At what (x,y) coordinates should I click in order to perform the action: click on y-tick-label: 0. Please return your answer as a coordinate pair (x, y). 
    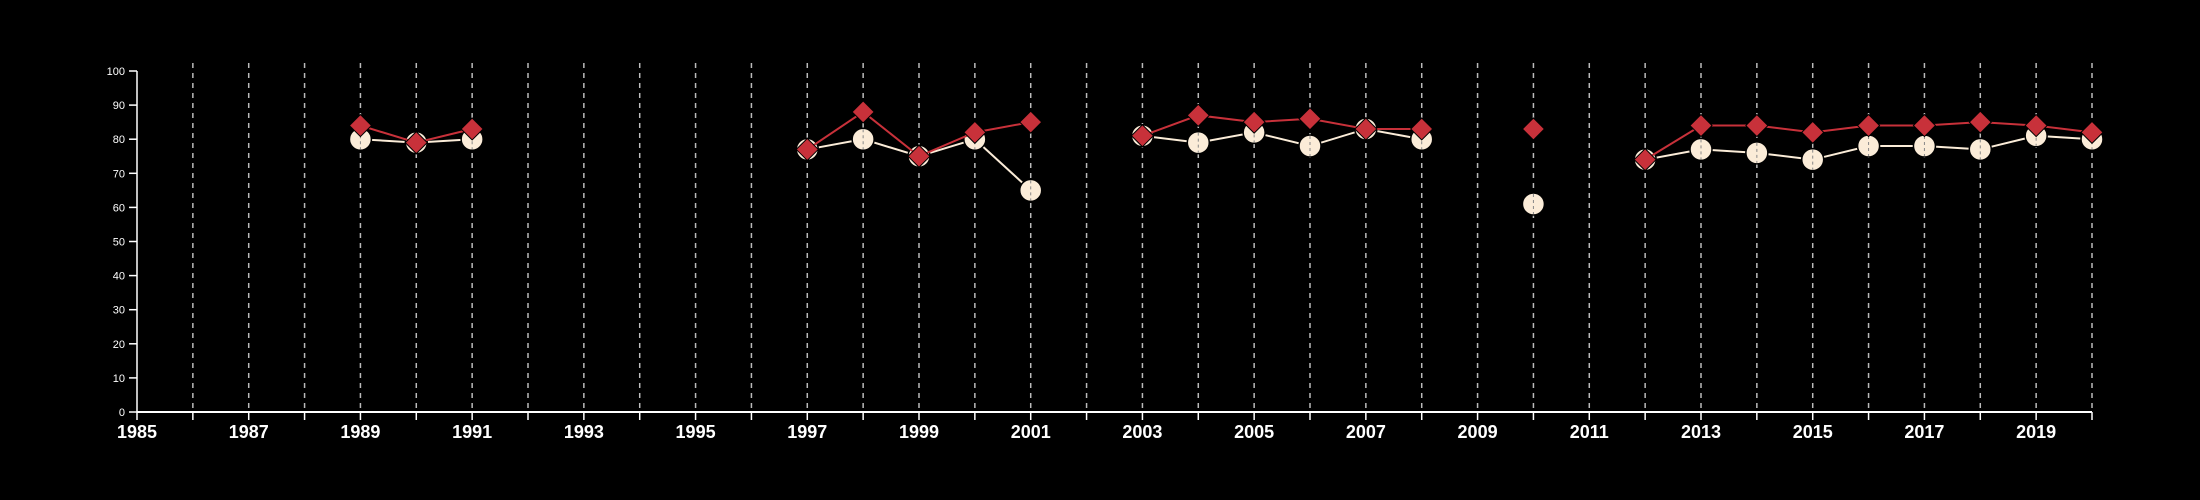
    Looking at the image, I should click on (122, 413).